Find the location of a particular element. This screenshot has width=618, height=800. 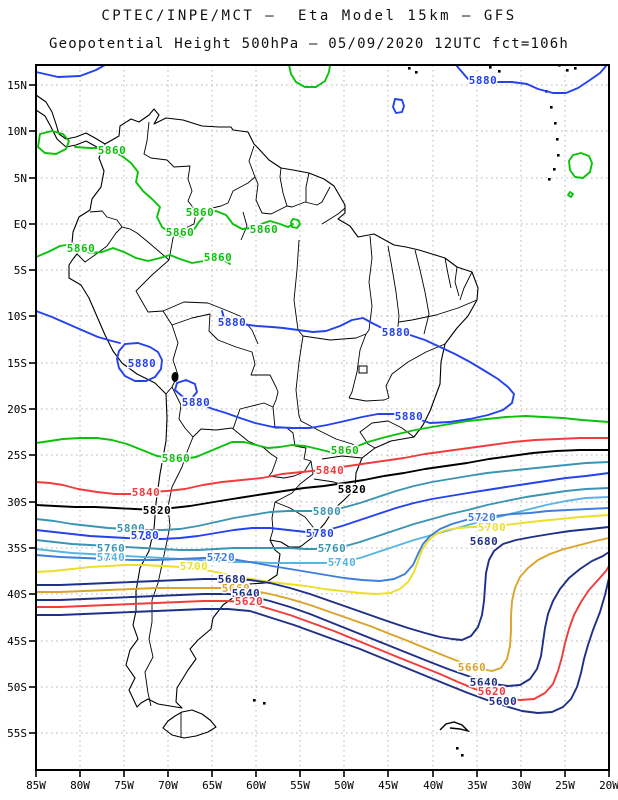

y-tick-label: 5S is located at coordinates (20, 270).